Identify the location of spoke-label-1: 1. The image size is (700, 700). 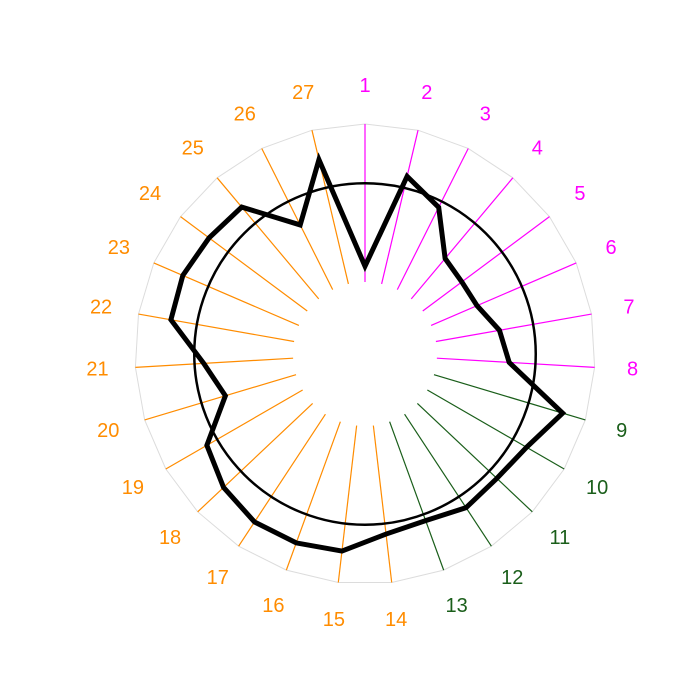
(364, 86).